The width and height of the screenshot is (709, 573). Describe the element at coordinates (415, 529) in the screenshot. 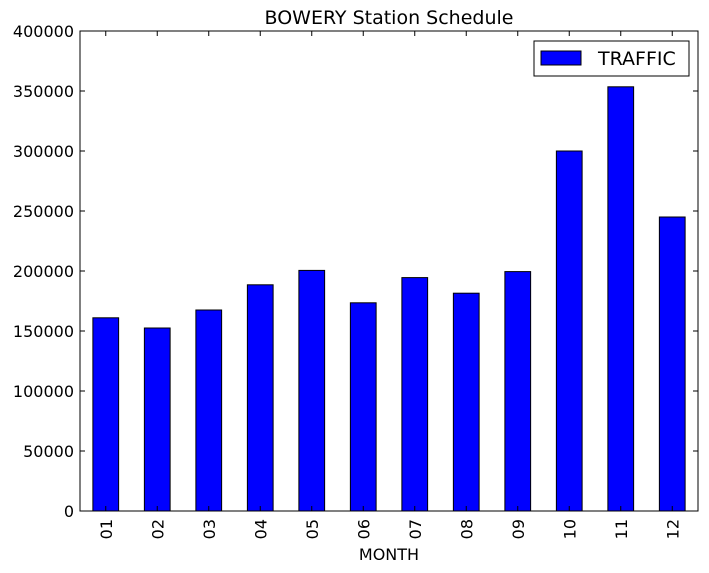

I see `x-tick-label: 07` at that location.